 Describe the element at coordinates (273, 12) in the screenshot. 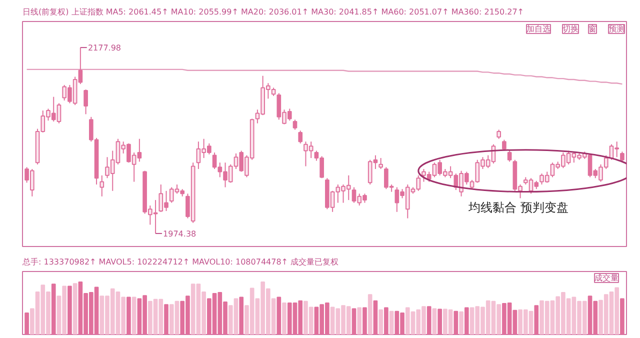

I see `chart-title: 日线(前复权) 上证指数 MA5: 2061.45↑ MA10: 2055.99↑ MA20: 2036.01↑ MA30: 2041.85↑ MA60: 2051.07↑ MA360: 2150.27↑` at that location.